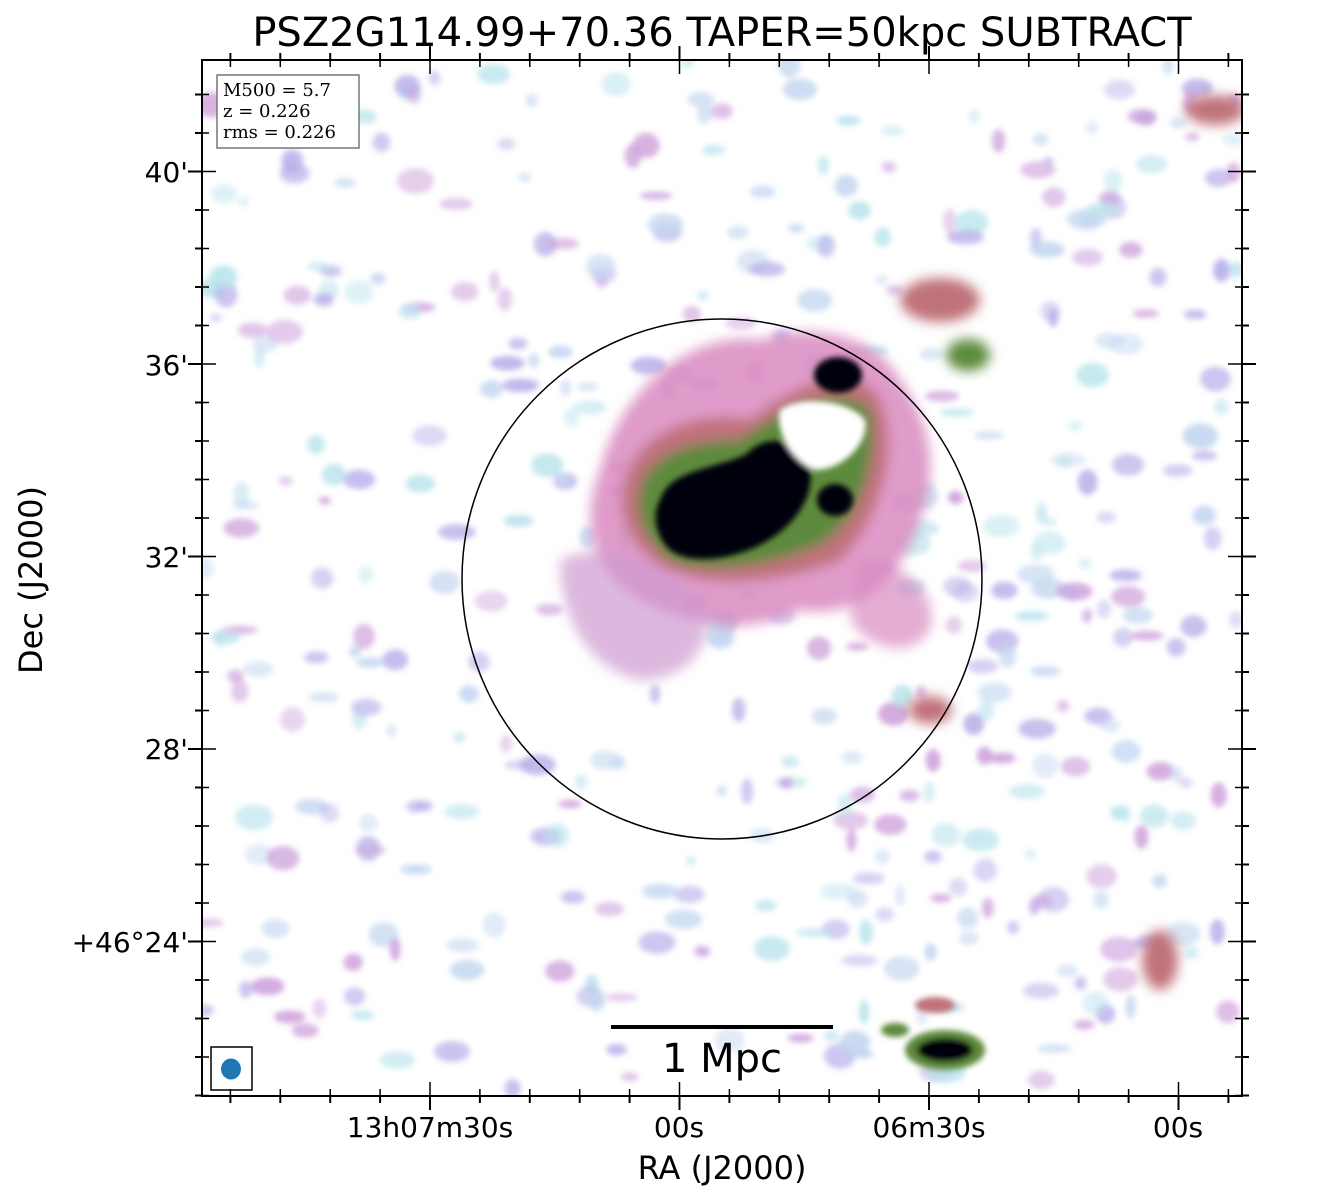 The image size is (1321, 1200). What do you see at coordinates (679, 1127) in the screenshot?
I see `x-tick-label: 00s` at bounding box center [679, 1127].